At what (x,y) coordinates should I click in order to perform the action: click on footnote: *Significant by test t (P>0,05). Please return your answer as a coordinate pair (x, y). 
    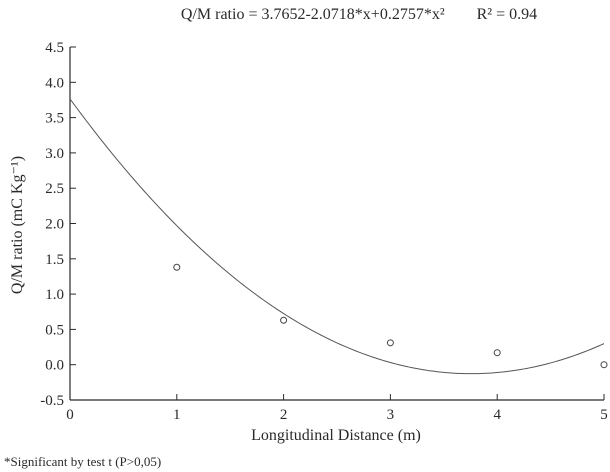
    Looking at the image, I should click on (83, 461).